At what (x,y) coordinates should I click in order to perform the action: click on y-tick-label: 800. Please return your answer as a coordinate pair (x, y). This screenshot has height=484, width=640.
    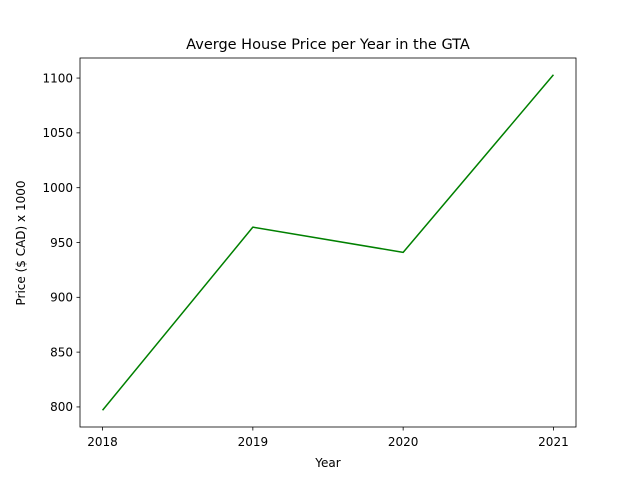
    Looking at the image, I should click on (61, 407).